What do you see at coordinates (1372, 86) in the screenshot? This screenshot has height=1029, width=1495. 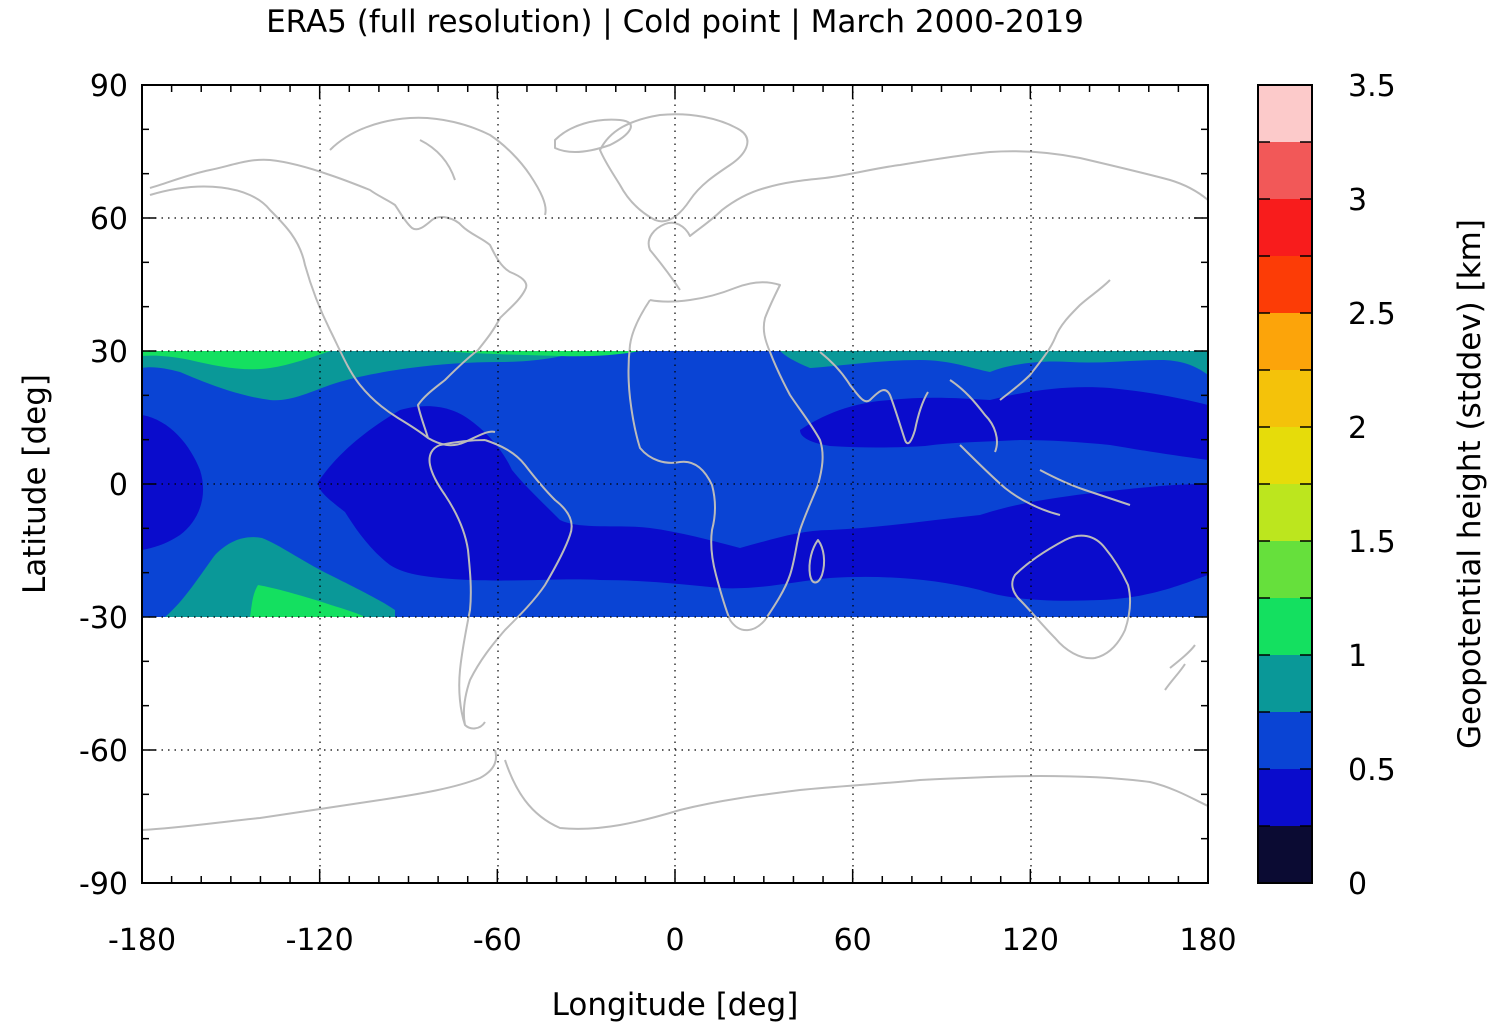 I see `colorbar-tick-label: 3.5` at bounding box center [1372, 86].